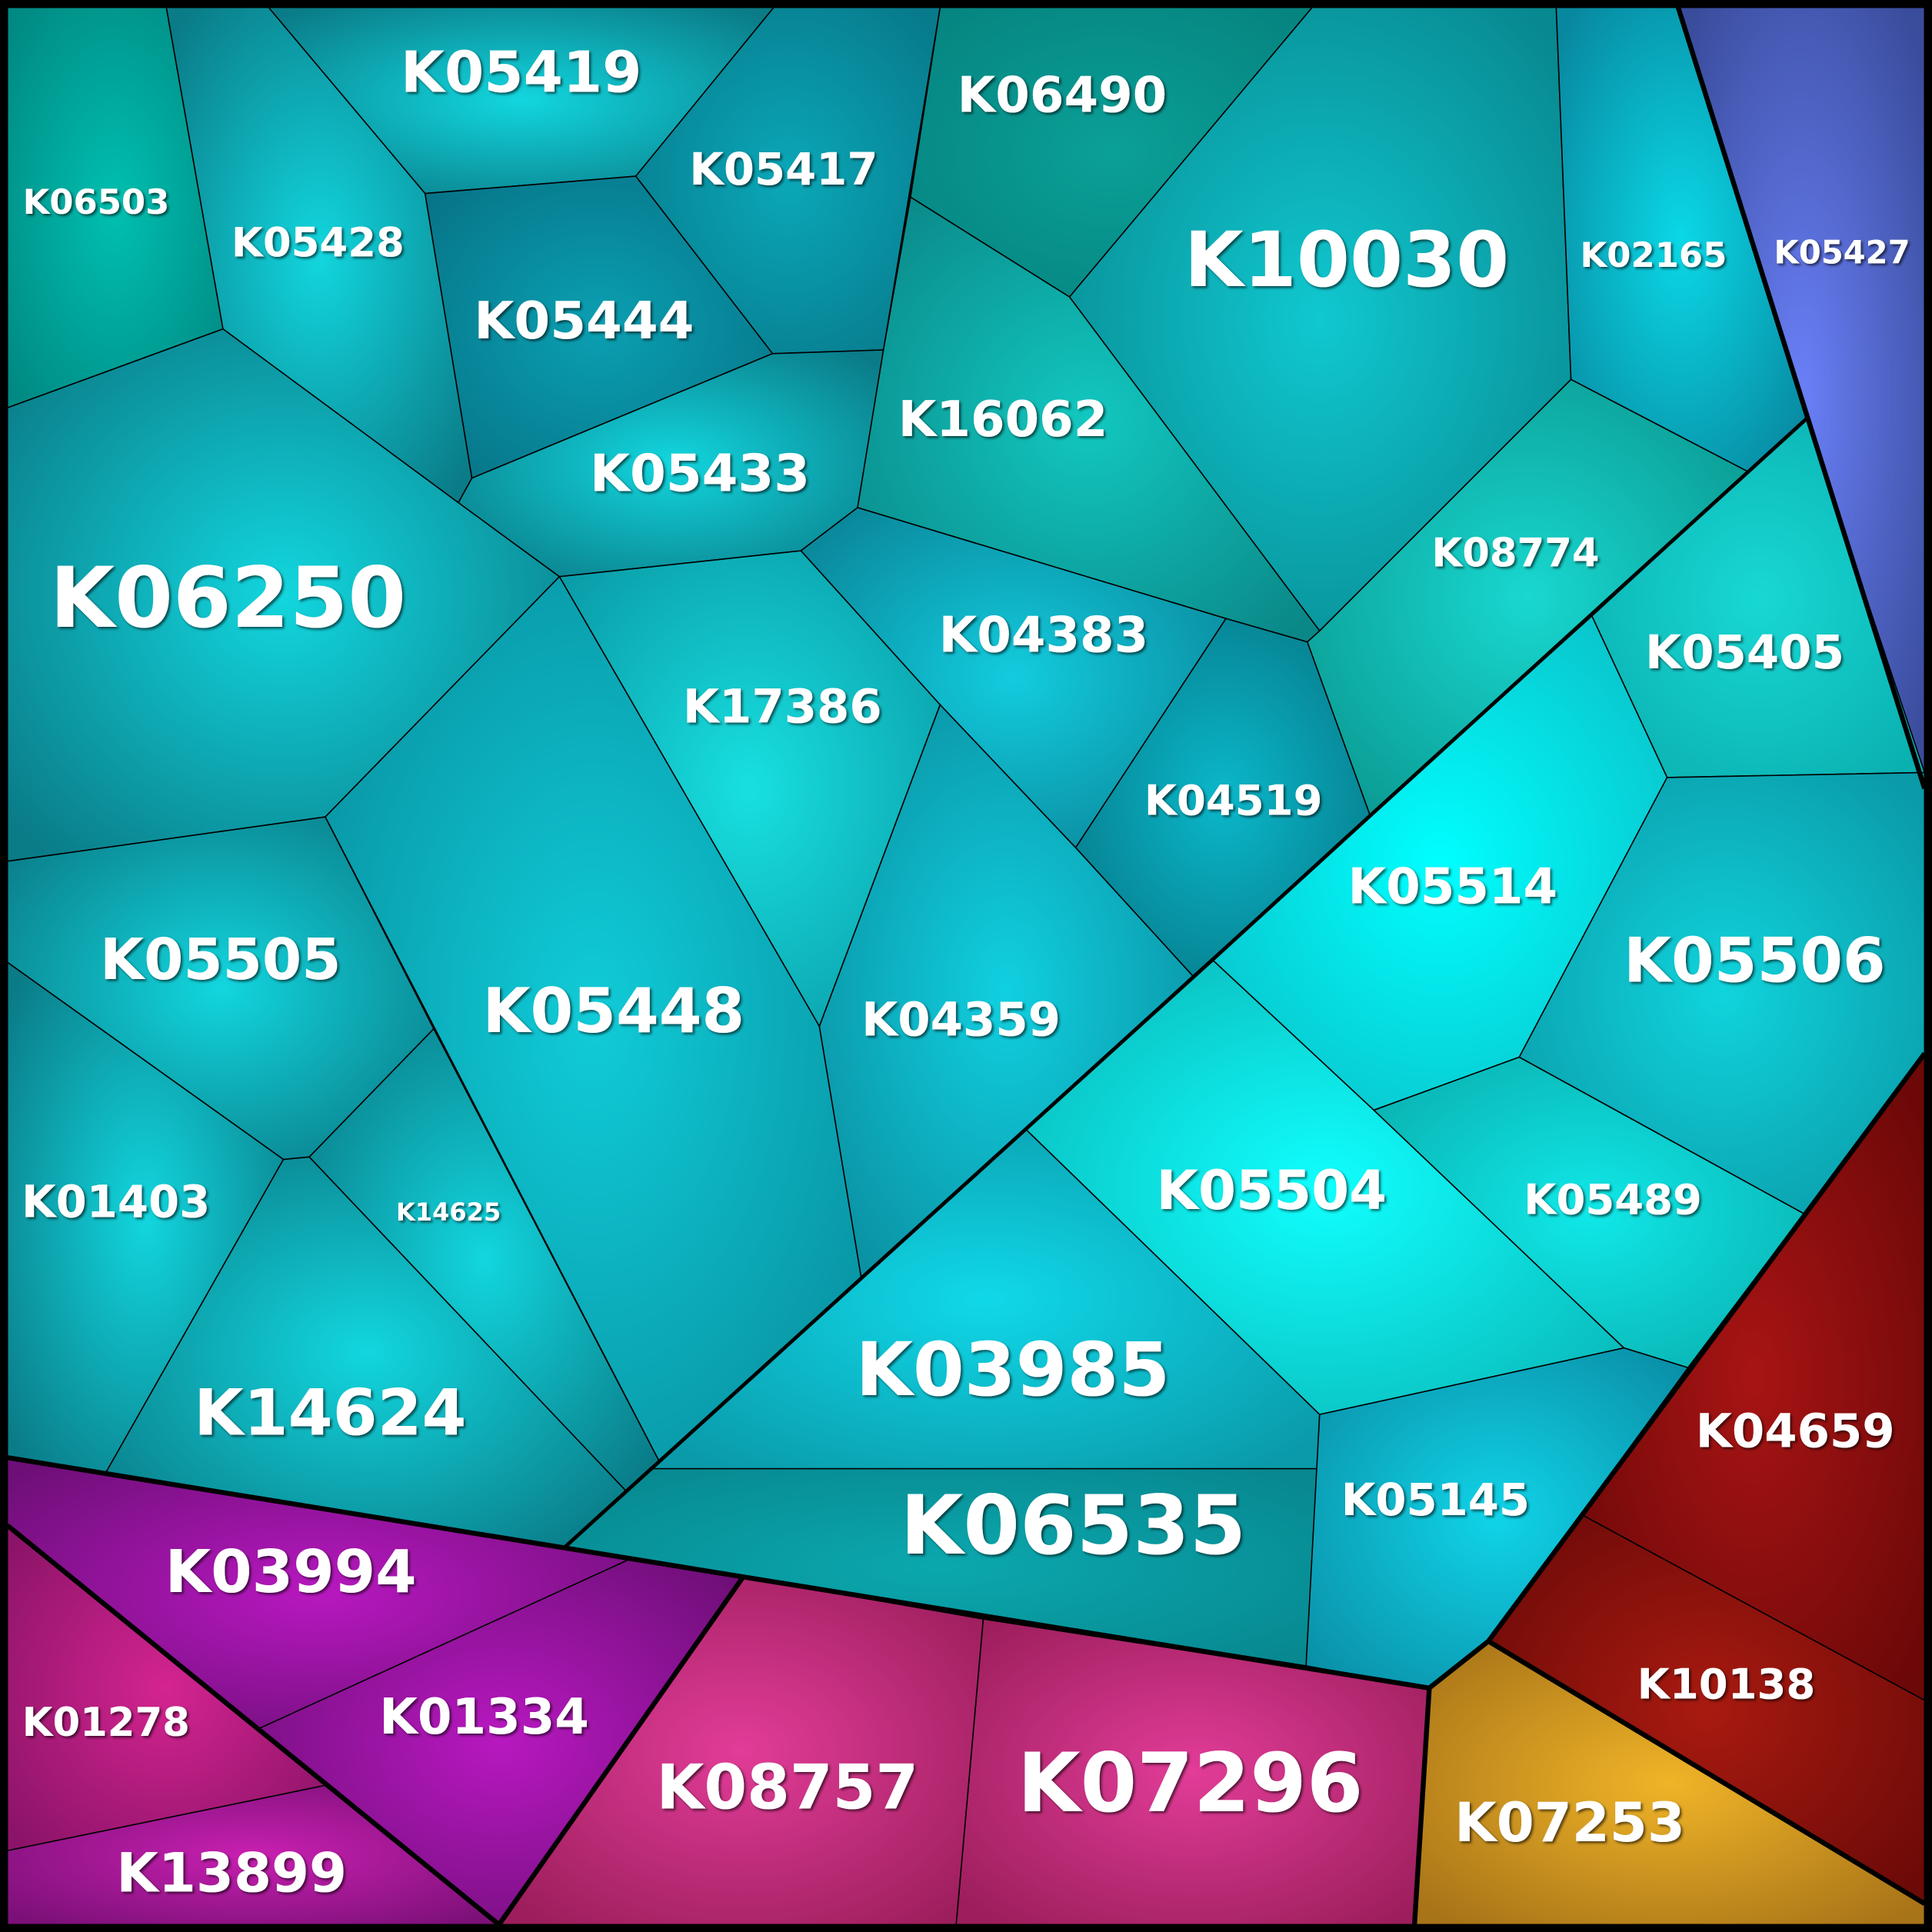  What do you see at coordinates (700, 474) in the screenshot?
I see `cell-label: K05433` at bounding box center [700, 474].